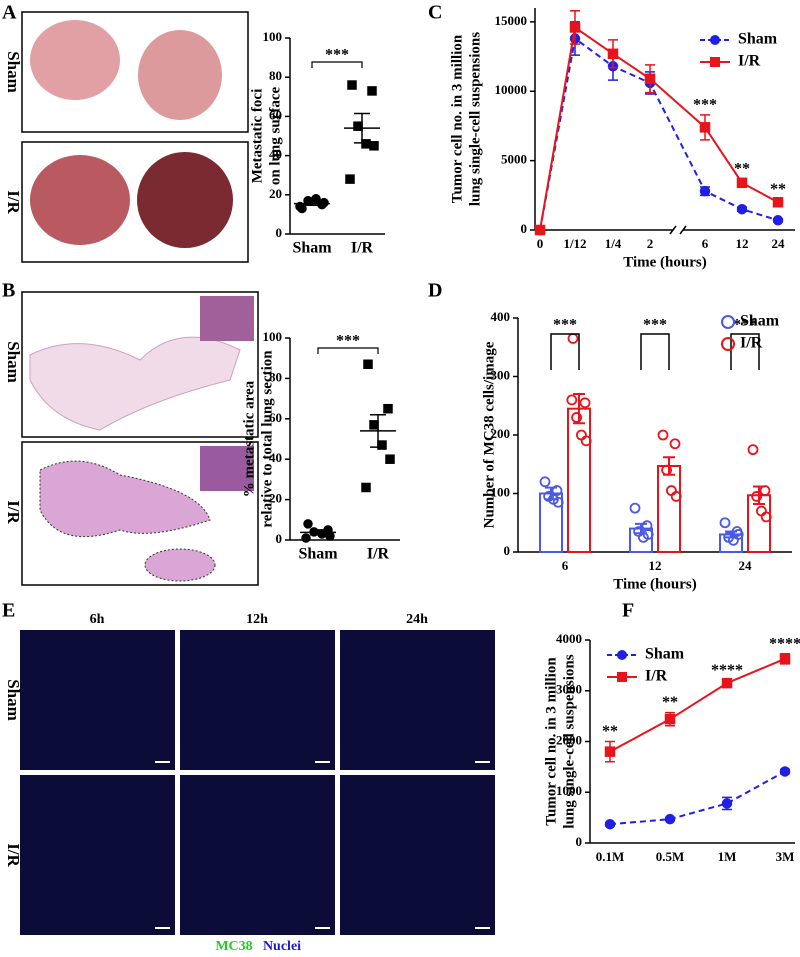 This screenshot has height=957, width=800. Describe the element at coordinates (362, 248) in the screenshot. I see `x-tick-label: I/R` at that location.